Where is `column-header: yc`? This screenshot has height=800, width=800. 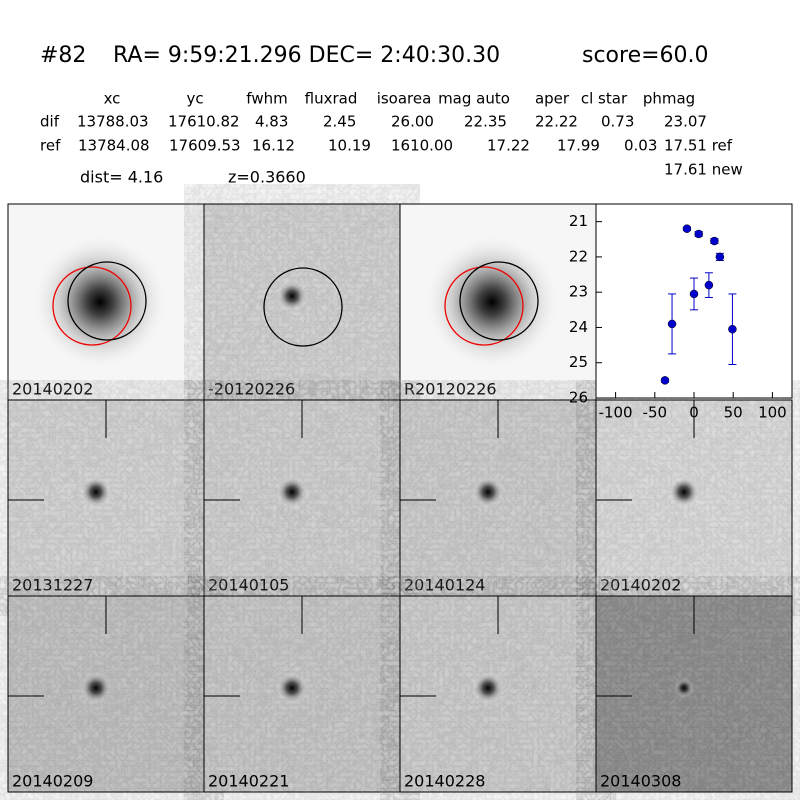 column-header: yc is located at coordinates (194, 99).